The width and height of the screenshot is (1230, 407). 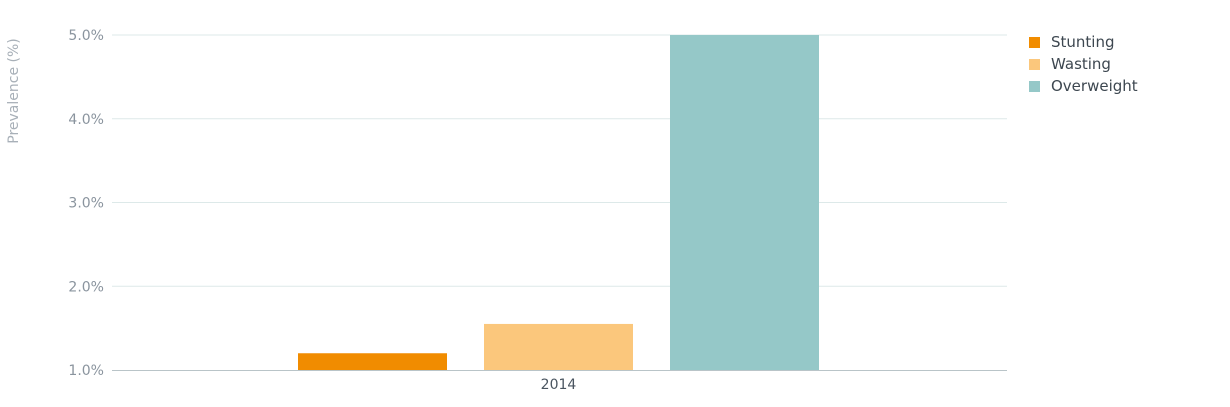 I want to click on bar-overweight, so click(x=744, y=202).